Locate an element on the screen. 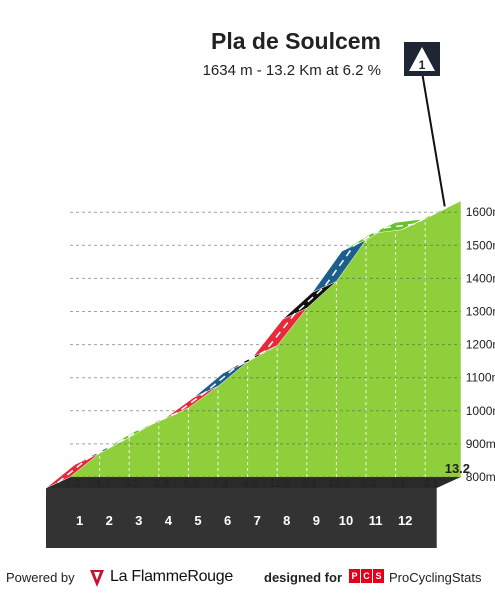 The height and width of the screenshot is (595, 495). gradient-label: 12.5 is located at coordinates (338, 484).